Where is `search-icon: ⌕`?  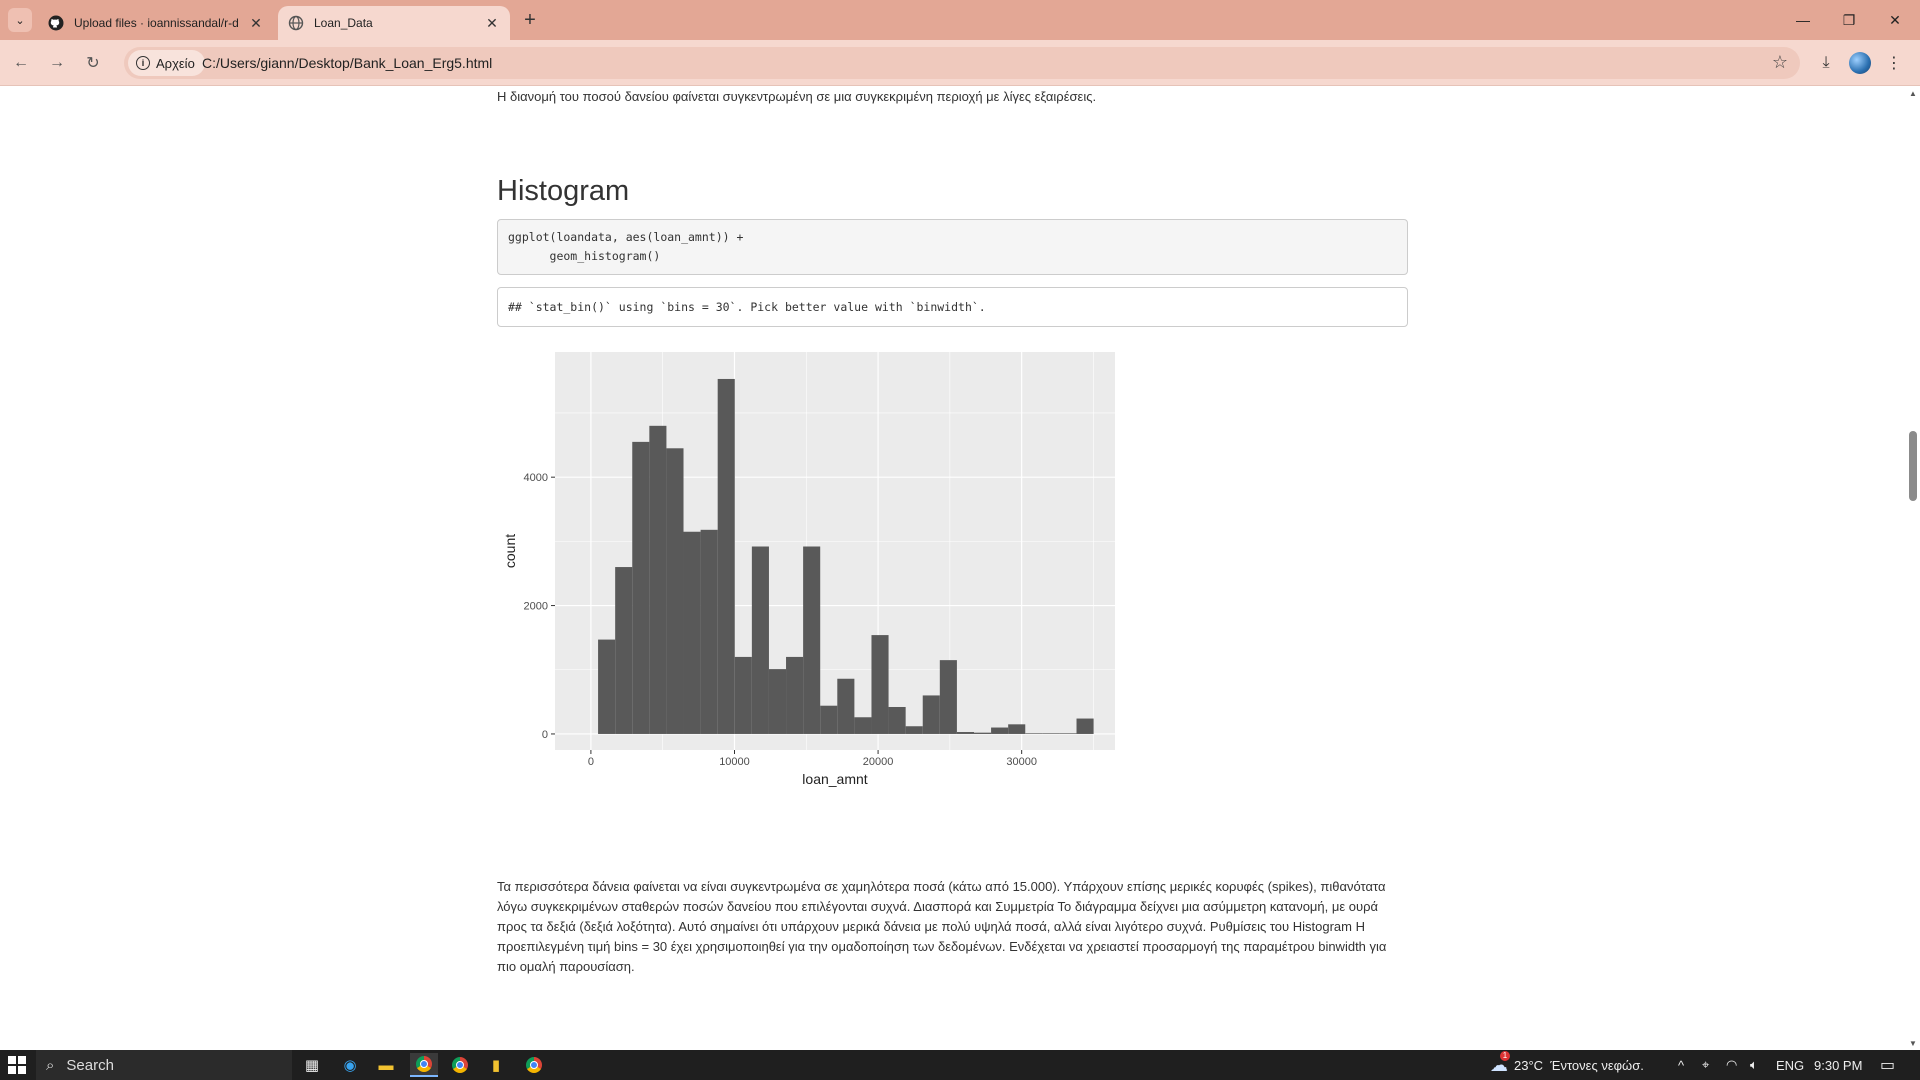
search-icon: ⌕ is located at coordinates (50, 1065).